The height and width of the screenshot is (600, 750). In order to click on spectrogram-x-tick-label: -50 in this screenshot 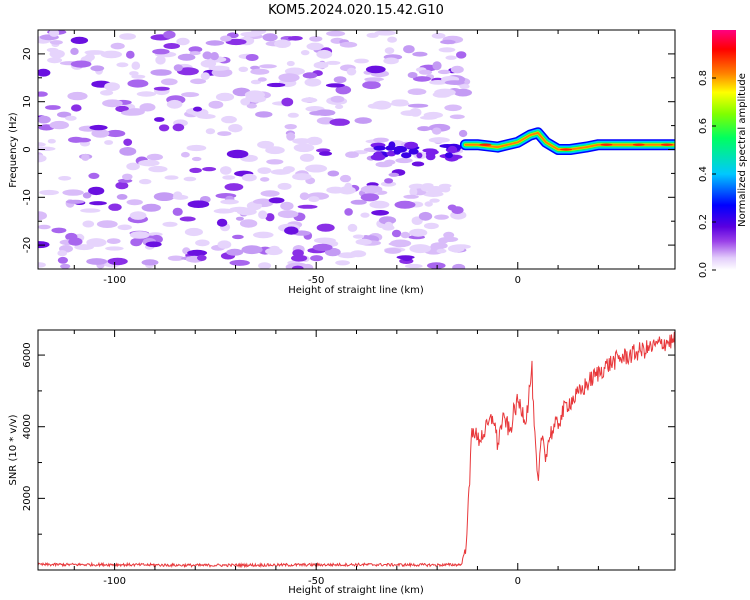, I will do `click(316, 280)`.